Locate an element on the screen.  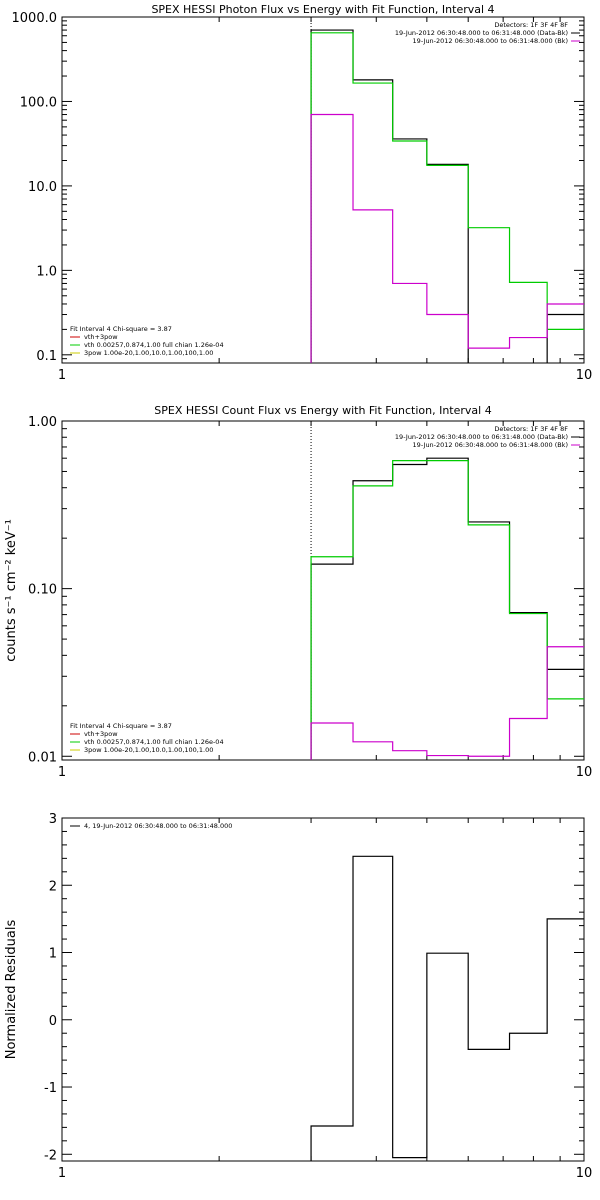
y-tick-label: -1 is located at coordinates (50, 1088).